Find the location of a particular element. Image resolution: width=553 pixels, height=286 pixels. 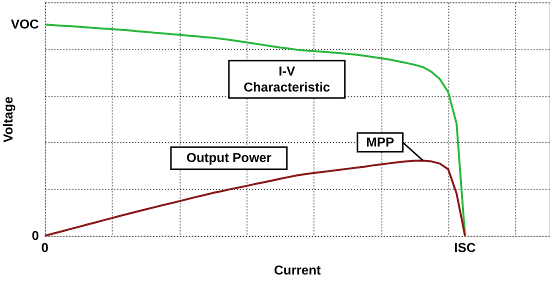

text: ISC is located at coordinates (465, 247).